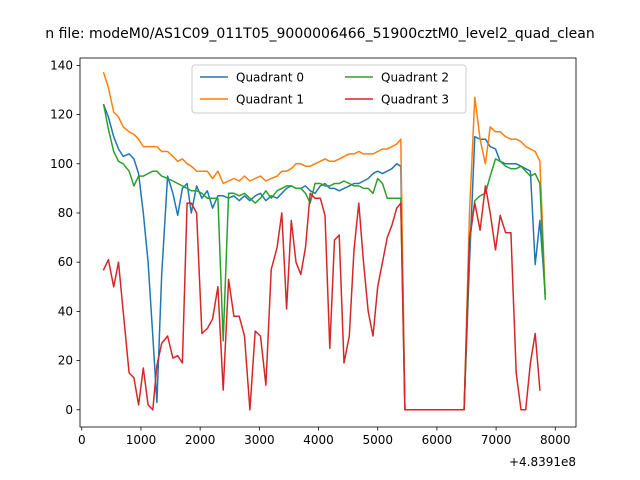 The height and width of the screenshot is (480, 640). Describe the element at coordinates (555, 440) in the screenshot. I see `x-tick-label: 8000` at that location.